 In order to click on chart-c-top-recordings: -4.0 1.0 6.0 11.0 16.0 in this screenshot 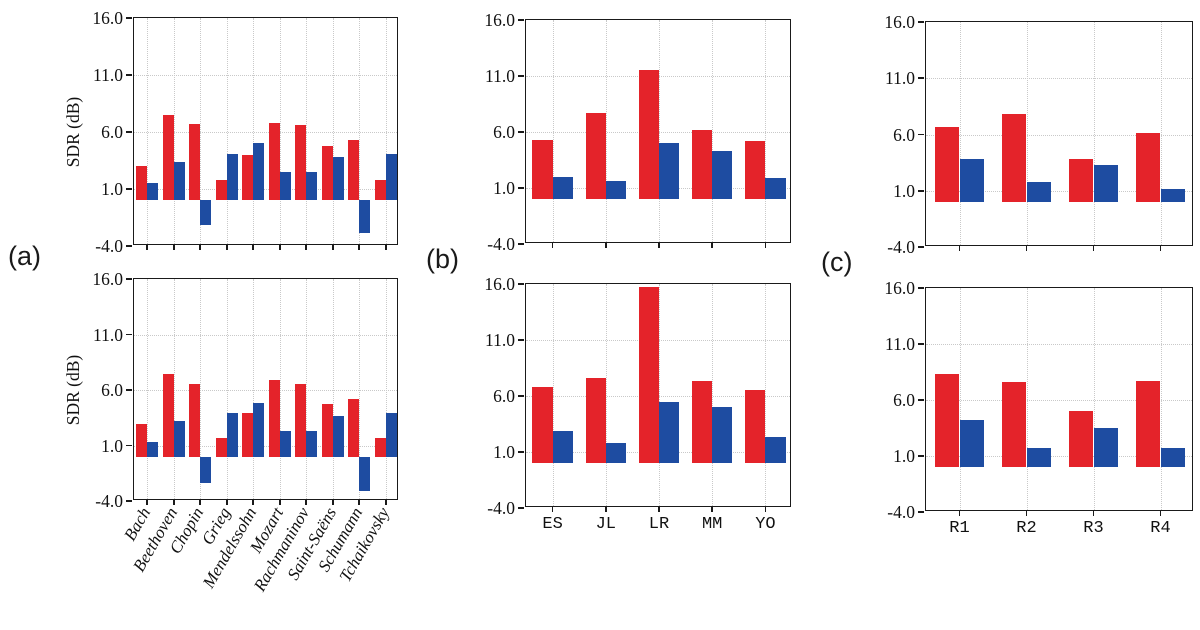, I will do `click(1038, 134)`.